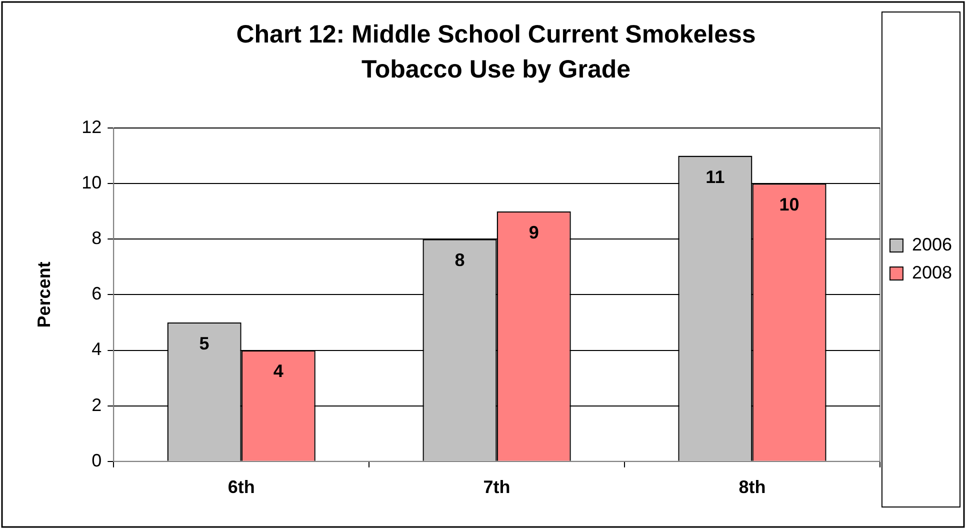 The width and height of the screenshot is (966, 529). What do you see at coordinates (204, 343) in the screenshot?
I see `data-label: 5` at bounding box center [204, 343].